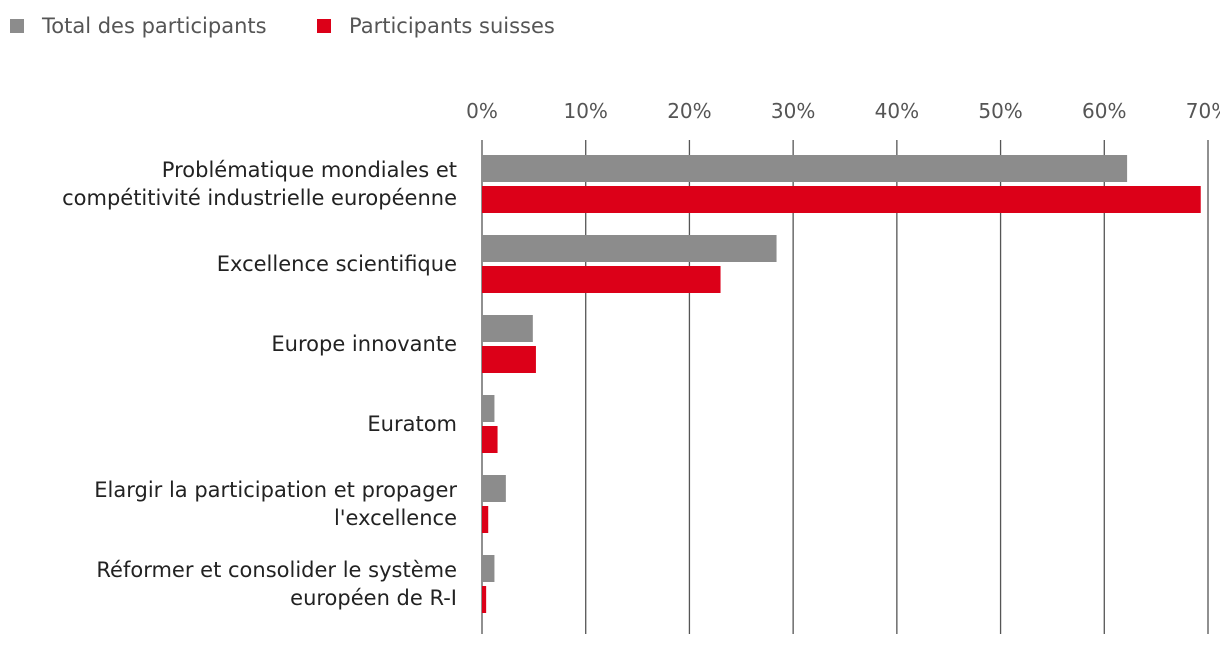  What do you see at coordinates (276, 570) in the screenshot?
I see `category-label: Réformer et consolider le système` at bounding box center [276, 570].